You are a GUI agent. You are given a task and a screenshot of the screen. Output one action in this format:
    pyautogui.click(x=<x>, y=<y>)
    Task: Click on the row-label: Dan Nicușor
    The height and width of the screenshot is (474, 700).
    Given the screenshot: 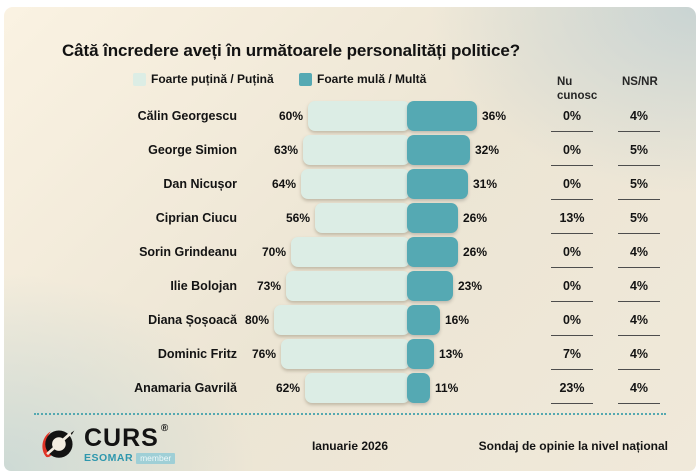 What is the action you would take?
    pyautogui.click(x=200, y=184)
    